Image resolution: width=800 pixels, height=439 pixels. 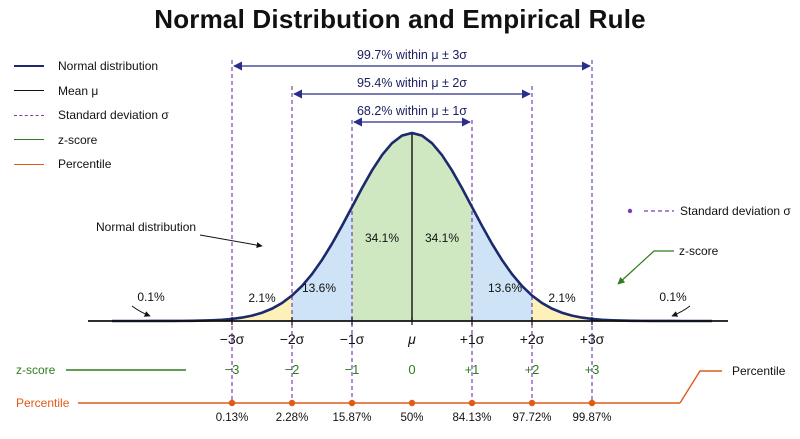 I want to click on legend-label: Percentile, so click(x=85, y=164).